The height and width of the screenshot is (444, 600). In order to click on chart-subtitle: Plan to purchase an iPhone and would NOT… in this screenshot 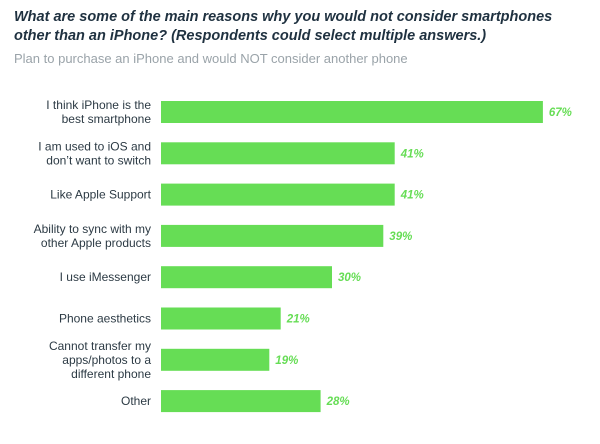, I will do `click(211, 58)`.